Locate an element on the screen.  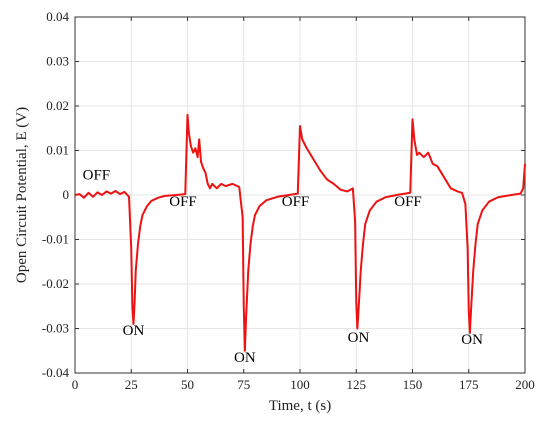
y-axis-label: Open Circuit Potential, E (V) is located at coordinates (22, 195).